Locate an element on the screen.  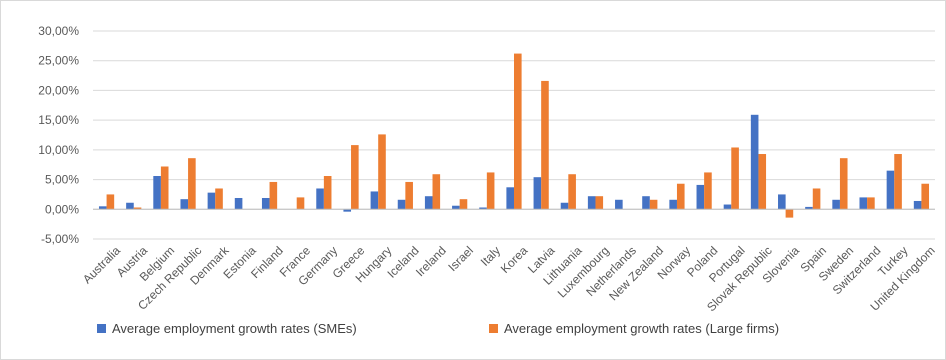
bar-large-firms-united-kingdom is located at coordinates (925, 196).